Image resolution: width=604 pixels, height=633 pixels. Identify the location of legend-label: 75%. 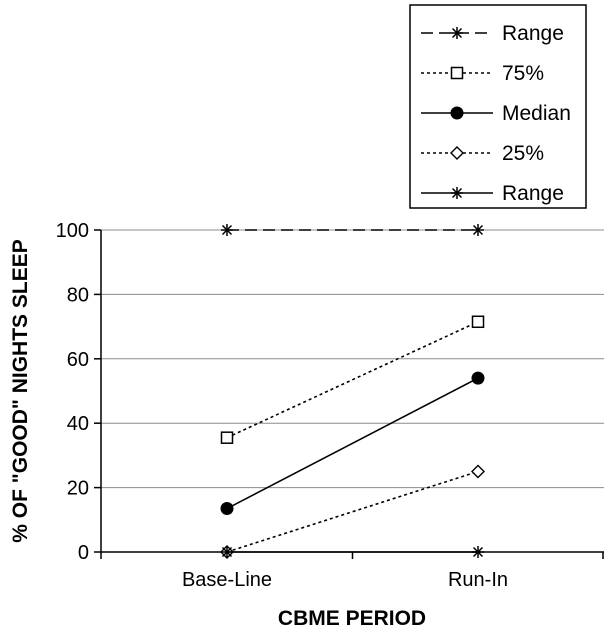
(523, 73).